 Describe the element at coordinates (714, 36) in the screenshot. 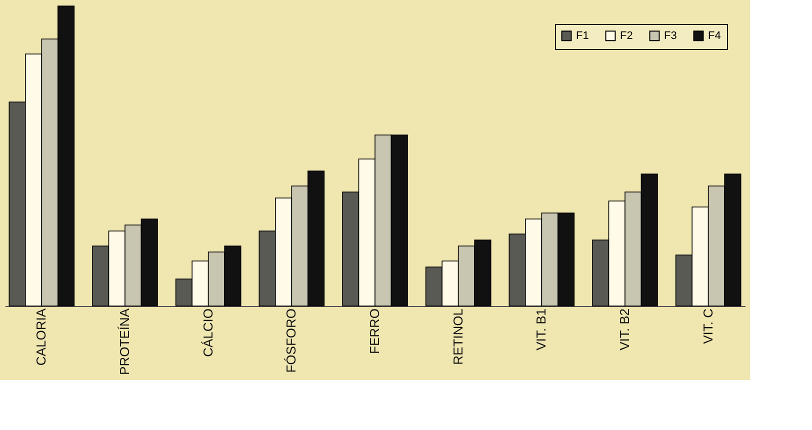

I see `legend-label: F4` at that location.